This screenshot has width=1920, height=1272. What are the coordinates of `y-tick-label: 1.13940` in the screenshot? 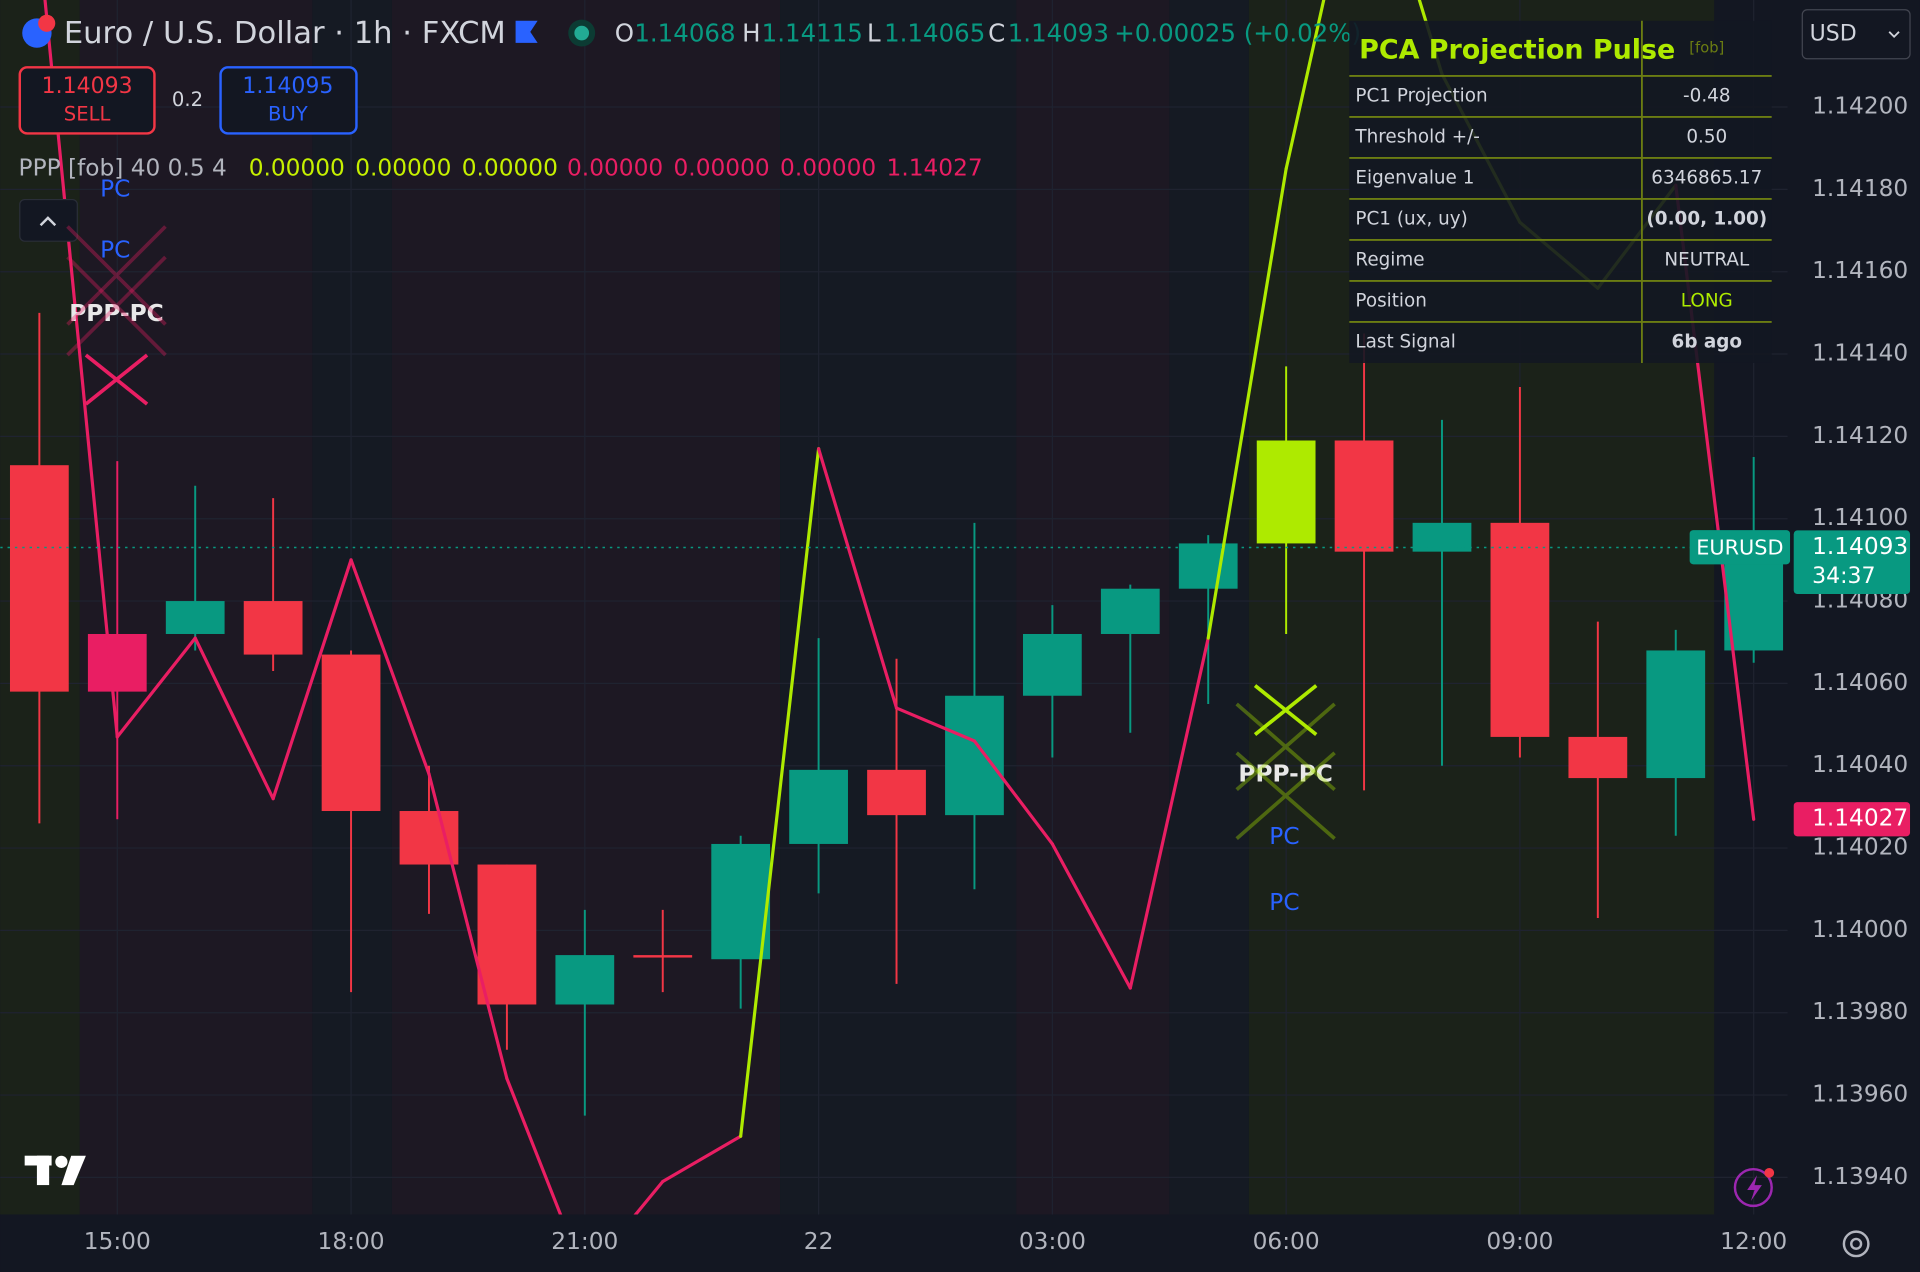 It's located at (1860, 1176).